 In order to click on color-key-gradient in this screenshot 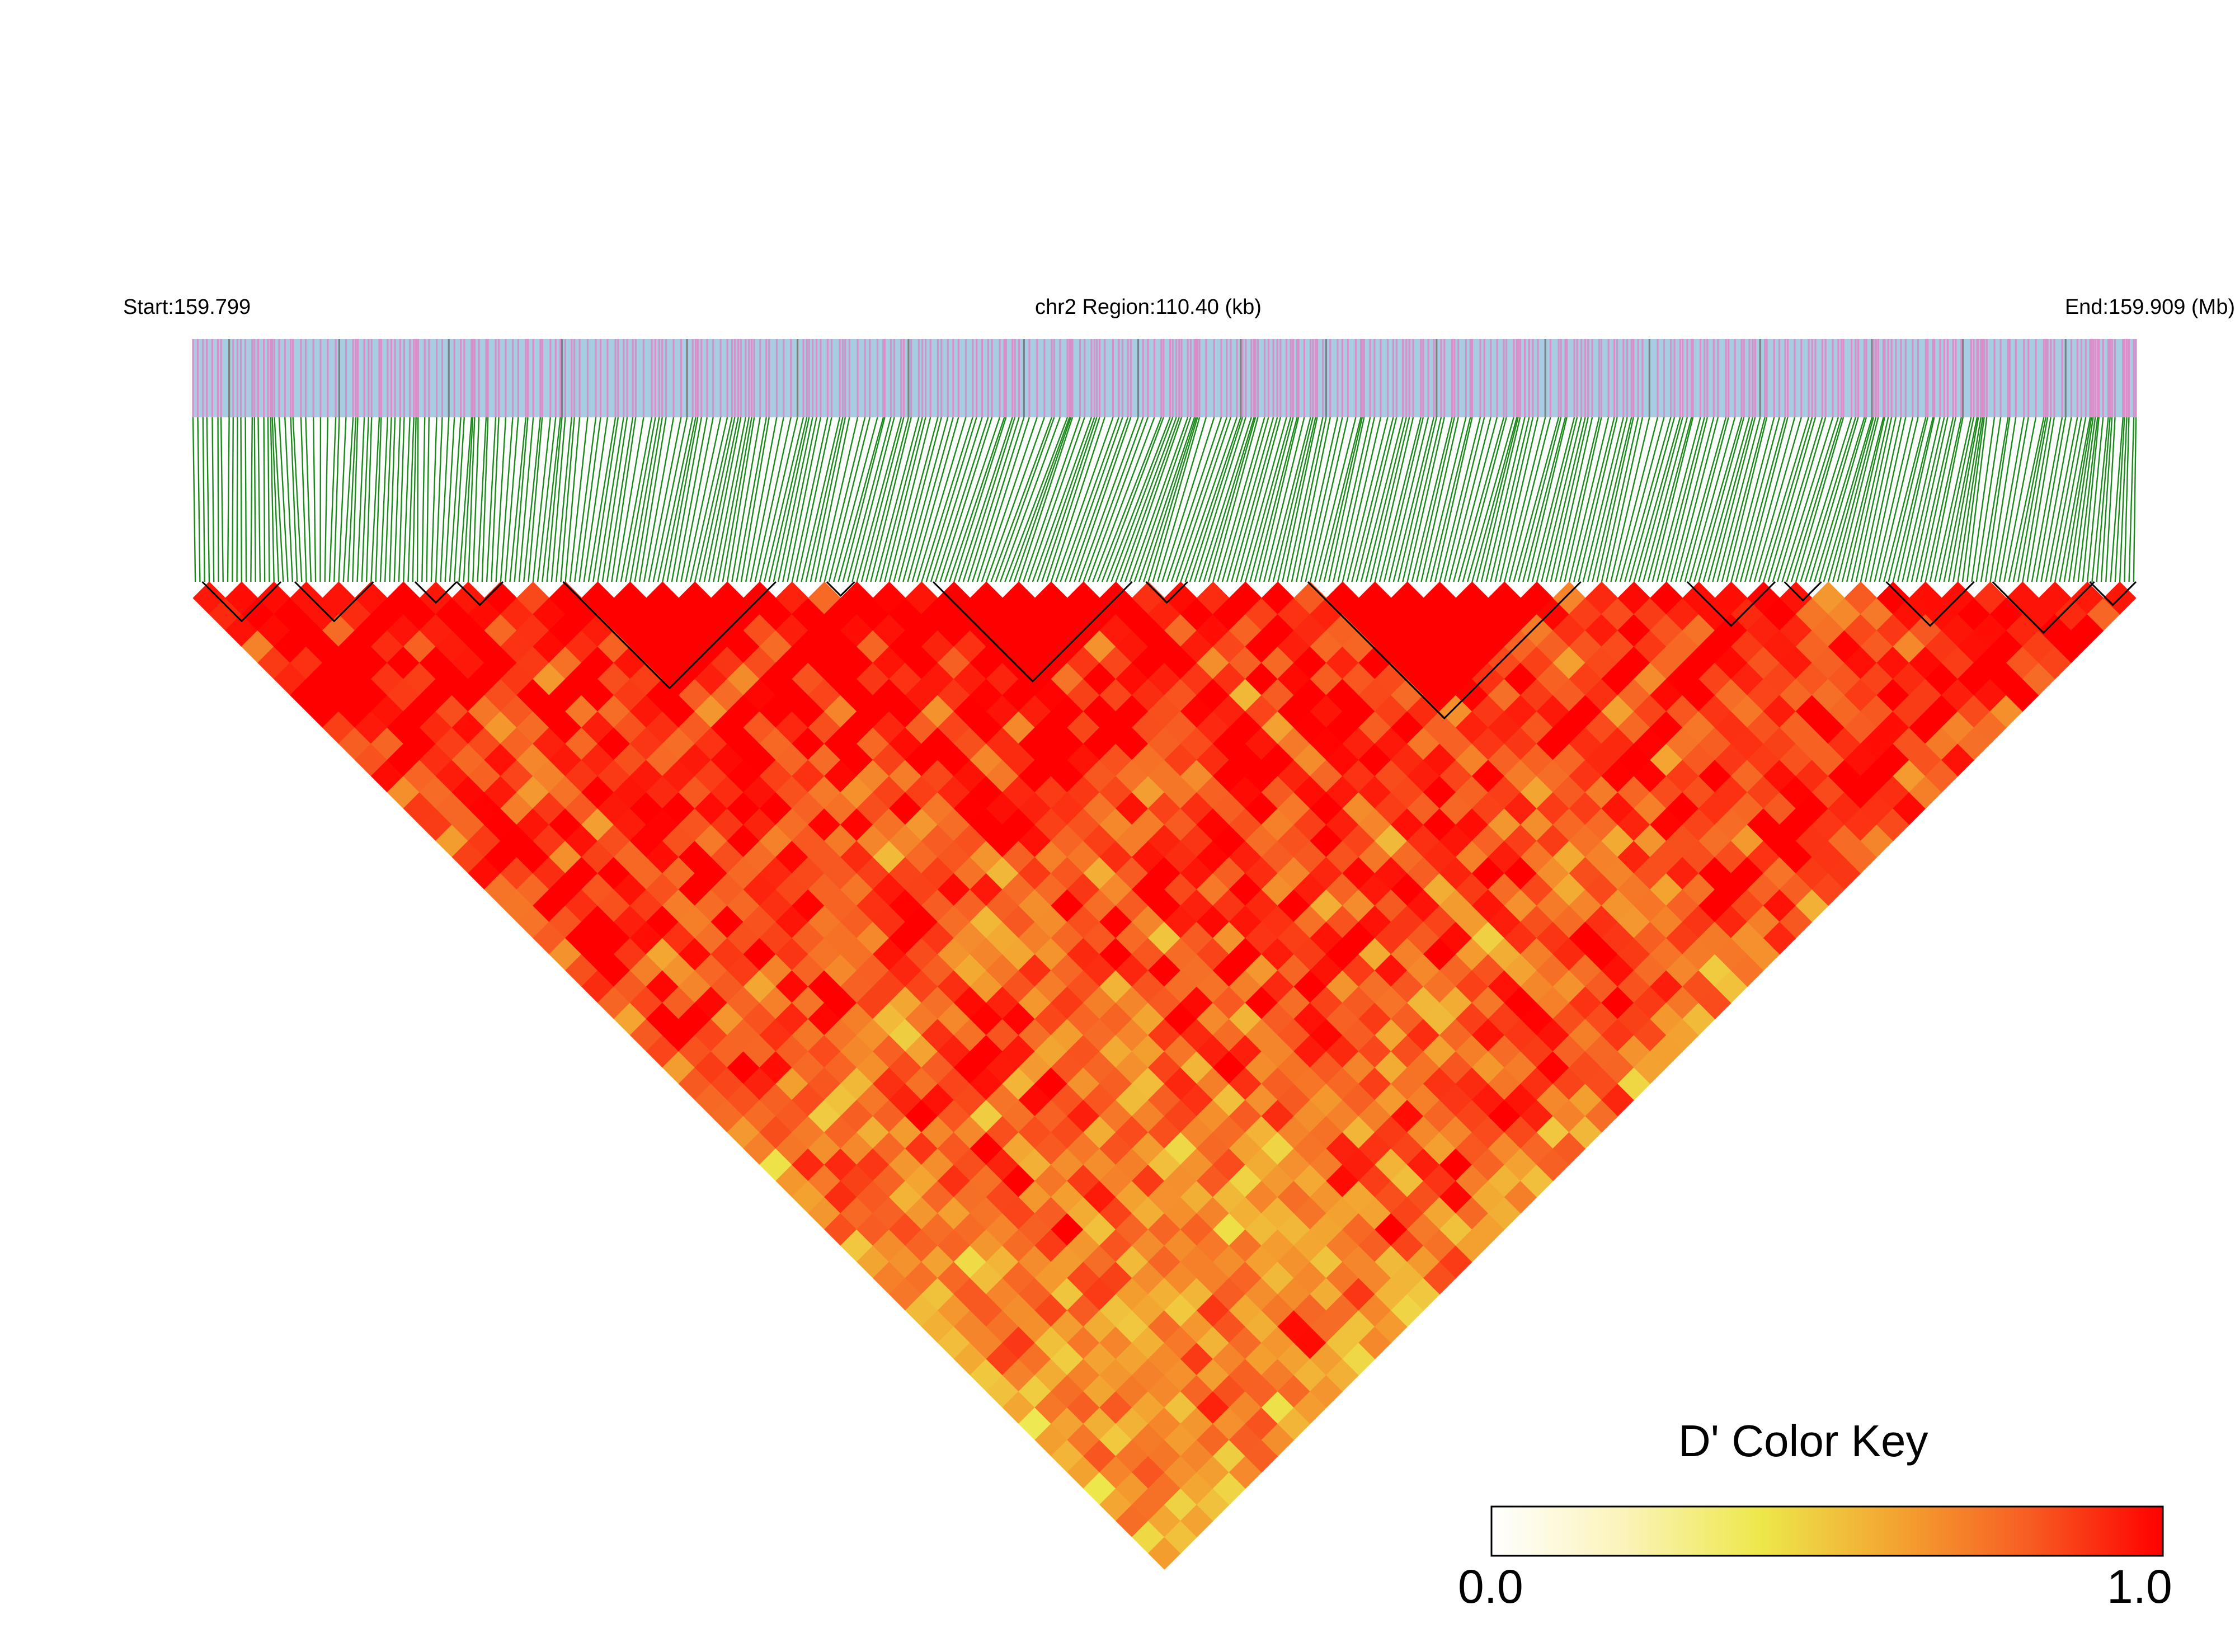, I will do `click(1827, 1531)`.